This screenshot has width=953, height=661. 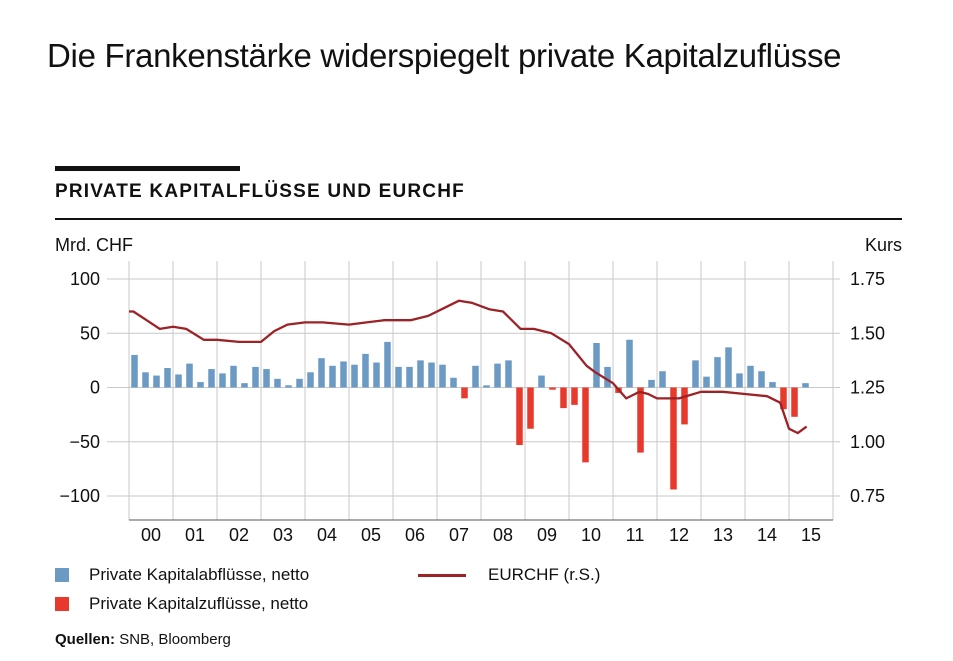 I want to click on legend-swatch-outflows, so click(x=62, y=575).